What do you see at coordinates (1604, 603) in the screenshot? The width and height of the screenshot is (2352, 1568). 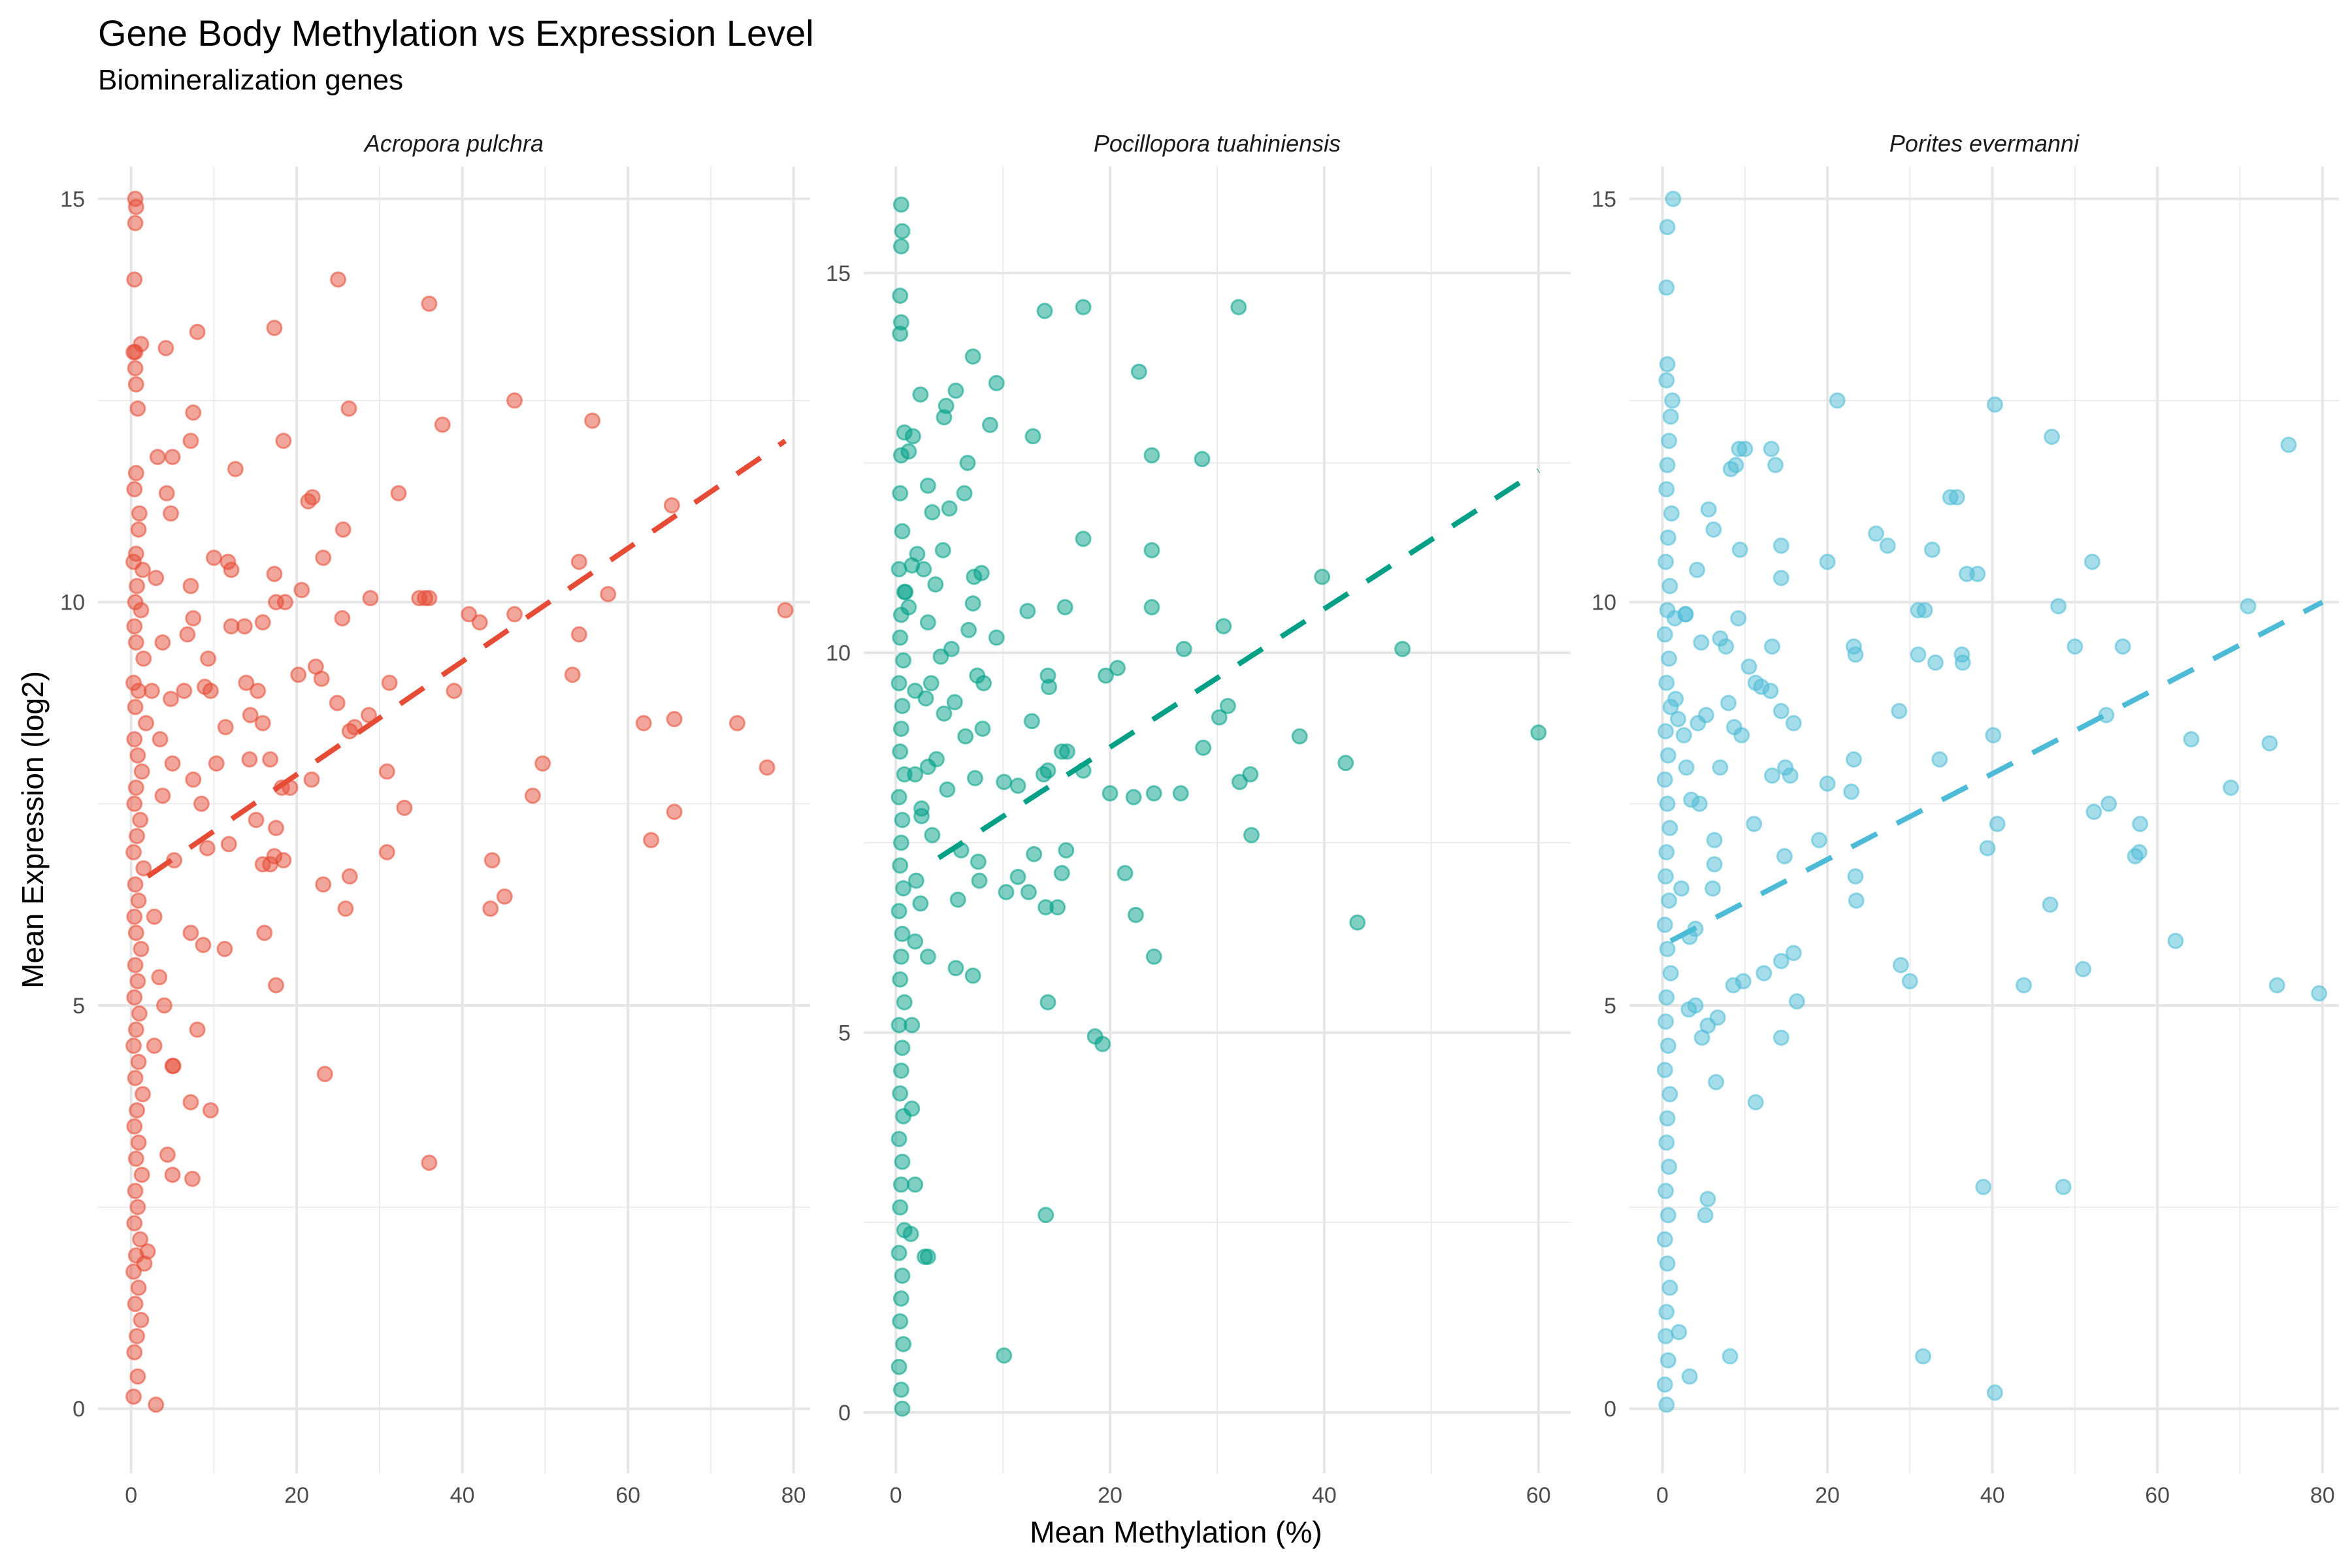 I see `y-tick-label: 10` at bounding box center [1604, 603].